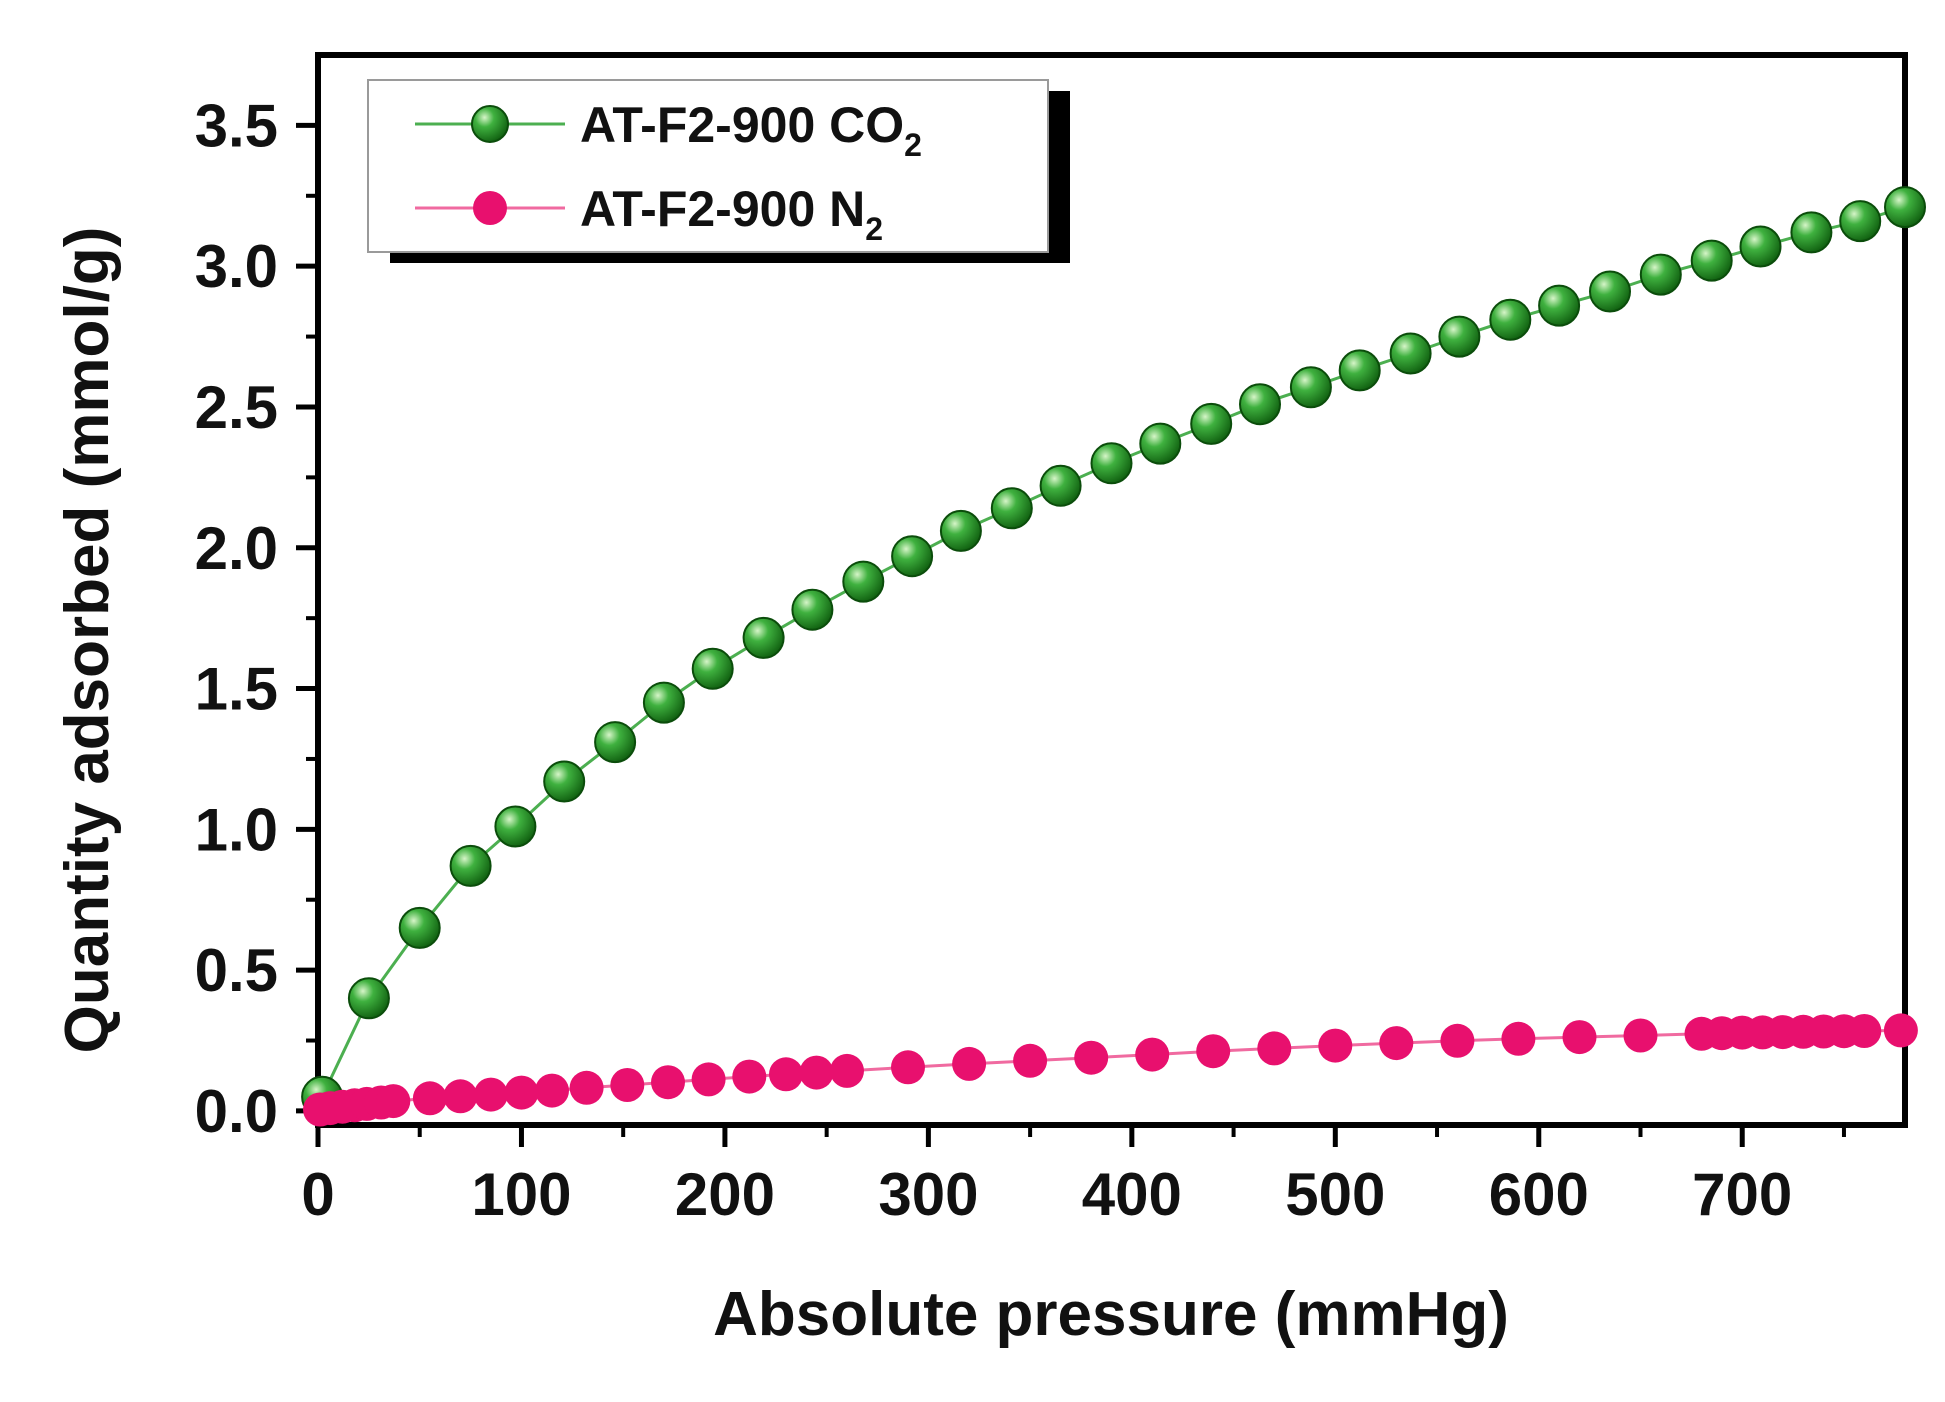 This screenshot has width=1945, height=1402. What do you see at coordinates (725, 1194) in the screenshot?
I see `x-tick-label: 200` at bounding box center [725, 1194].